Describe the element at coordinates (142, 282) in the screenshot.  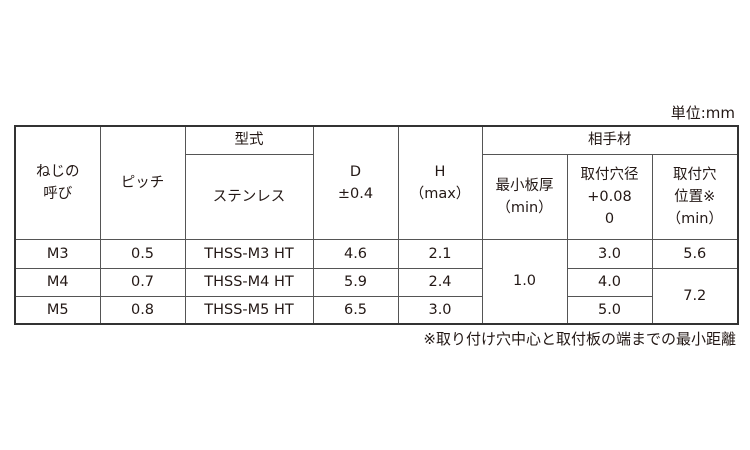
I see `cell-pitch: 0.7` at that location.